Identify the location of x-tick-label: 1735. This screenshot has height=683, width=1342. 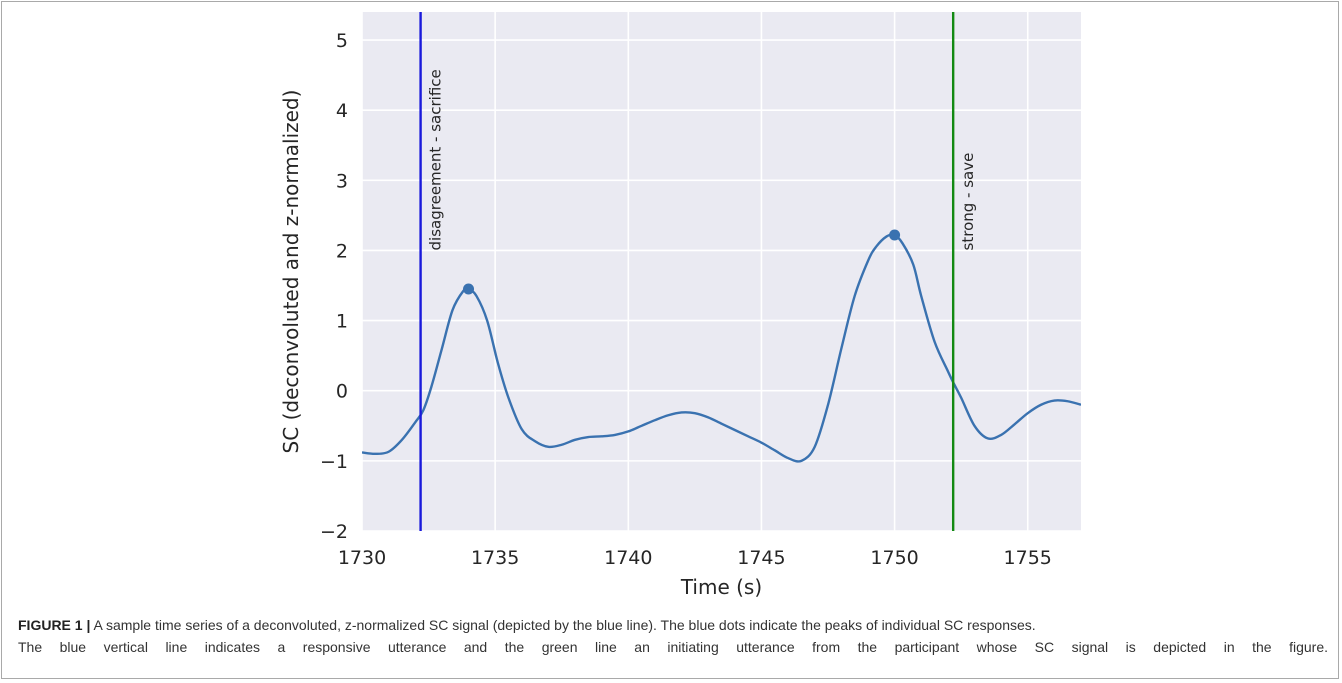
(495, 558).